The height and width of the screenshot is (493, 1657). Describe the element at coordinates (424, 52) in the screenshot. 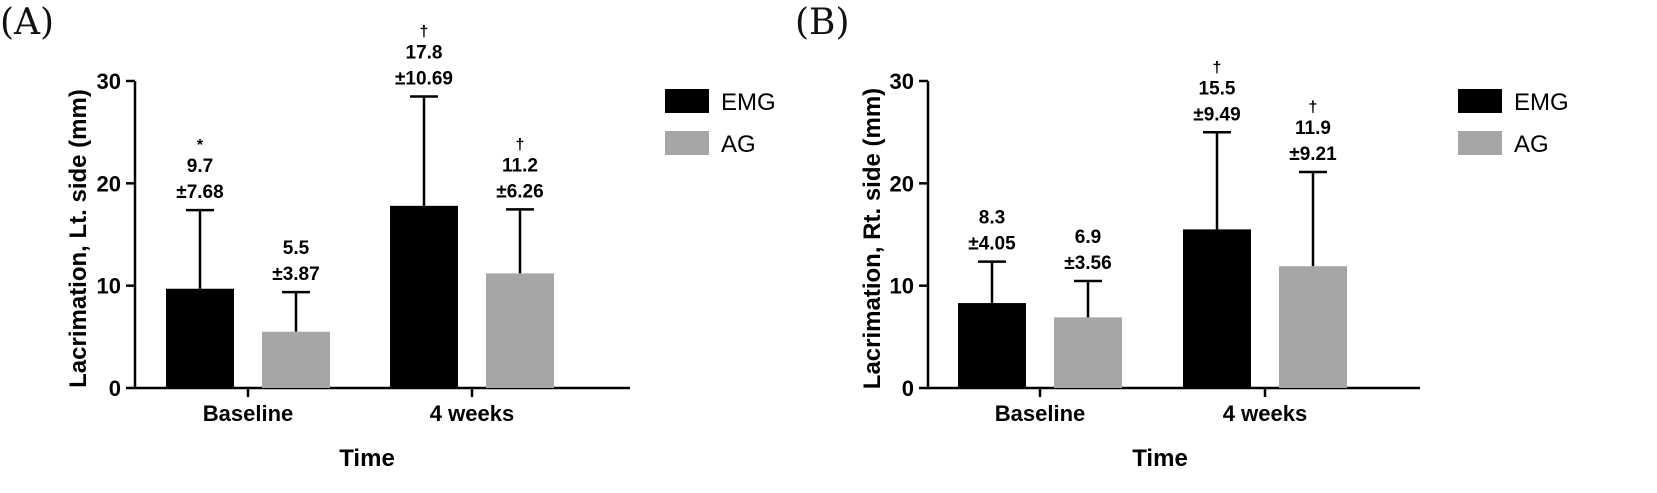

I see `value-label: 17.8` at that location.